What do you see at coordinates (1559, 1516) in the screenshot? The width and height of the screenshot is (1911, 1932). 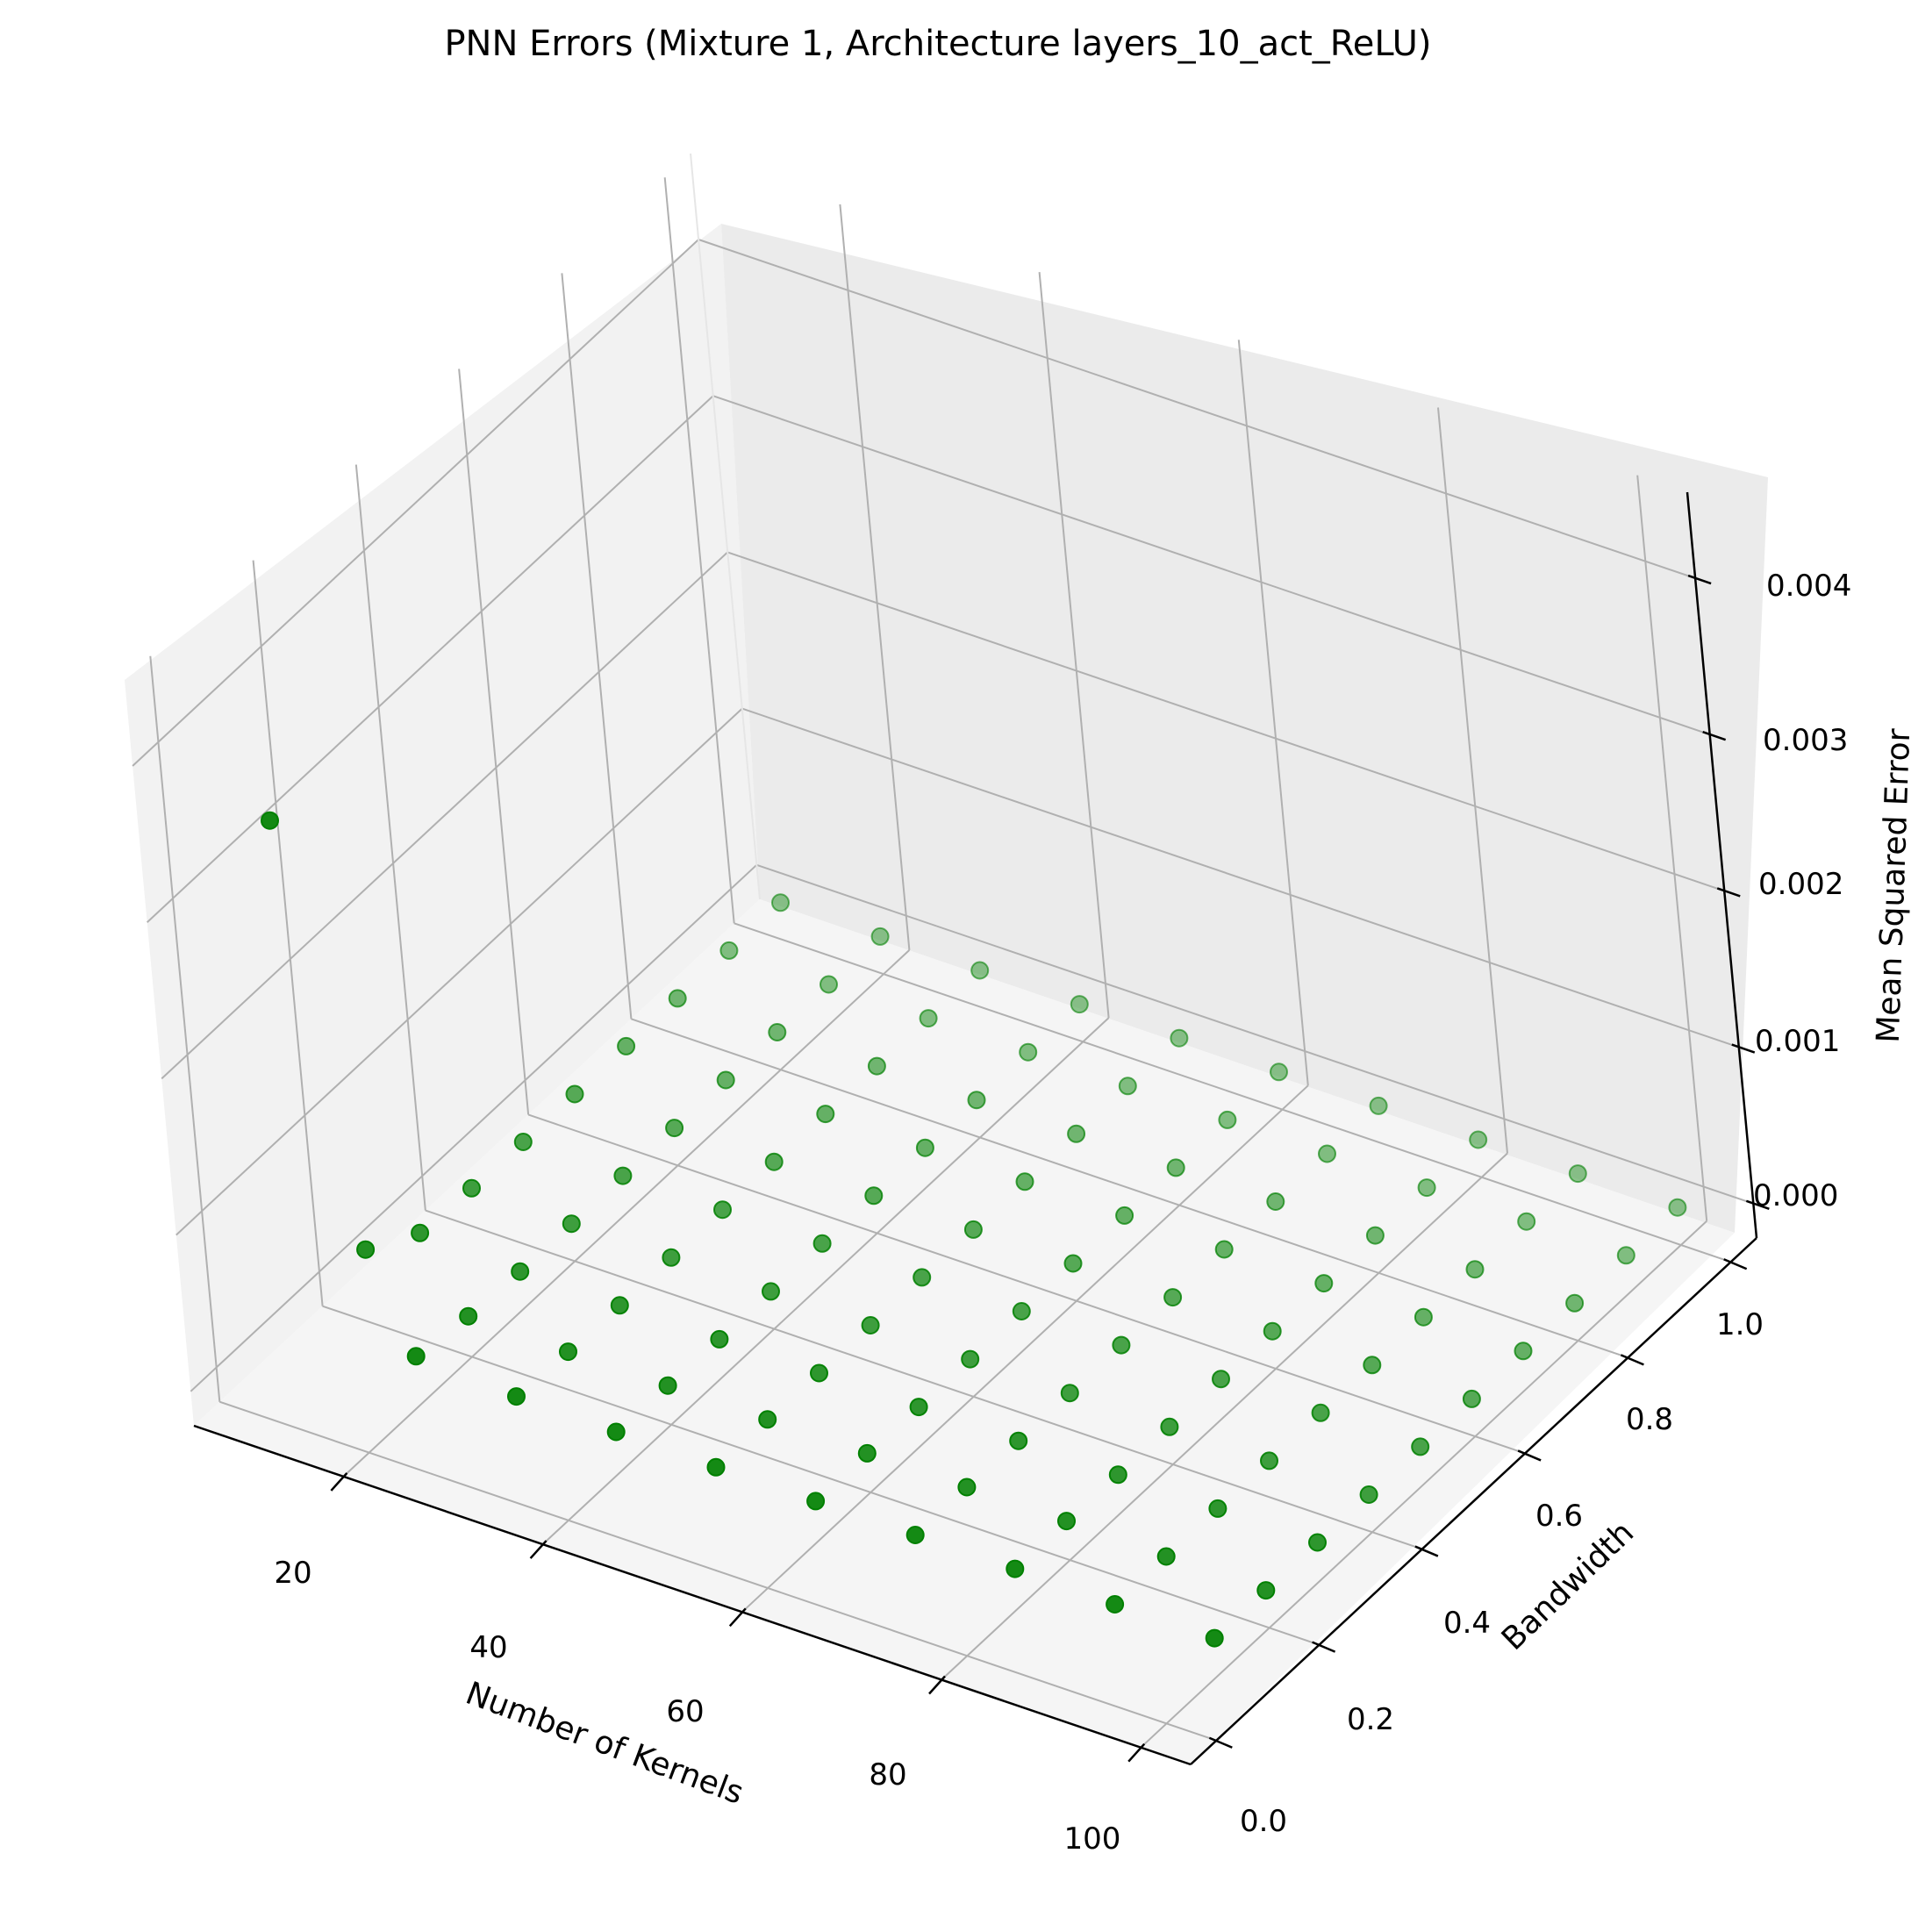 I see `y-tick-label: 0.6` at bounding box center [1559, 1516].